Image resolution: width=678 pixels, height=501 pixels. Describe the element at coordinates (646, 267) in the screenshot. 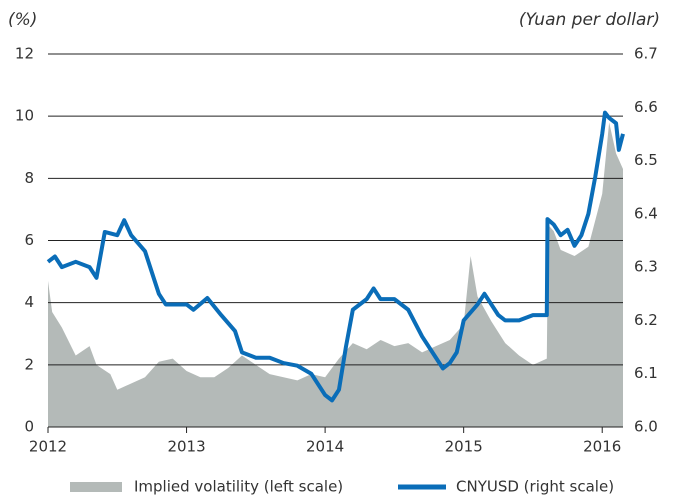

I see `y2-tick-label: 6.3` at that location.